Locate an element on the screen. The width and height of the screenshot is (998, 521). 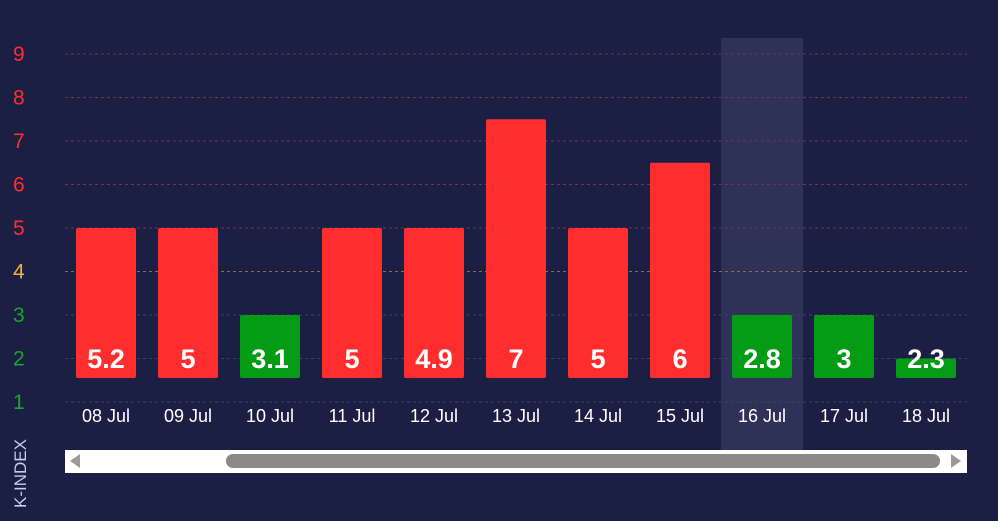
bar-value-label: 6 is located at coordinates (679, 359).